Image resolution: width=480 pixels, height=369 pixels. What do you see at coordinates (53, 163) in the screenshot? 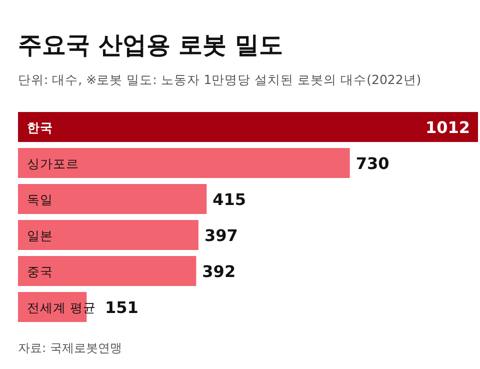
I see `y-tick-label: 싱가포르` at bounding box center [53, 163].